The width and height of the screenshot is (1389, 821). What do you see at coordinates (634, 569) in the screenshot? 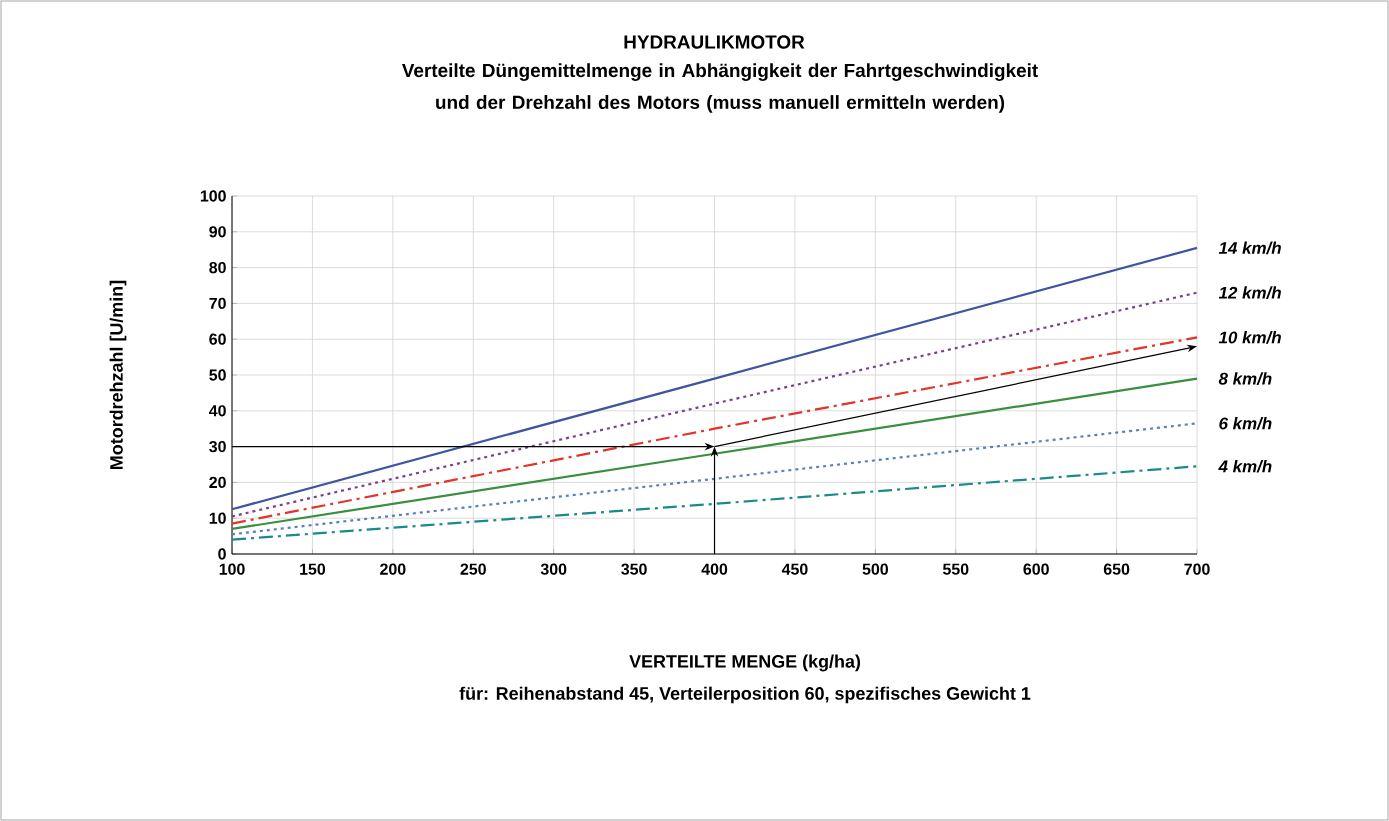
I see `x-tick-label: 350` at bounding box center [634, 569].